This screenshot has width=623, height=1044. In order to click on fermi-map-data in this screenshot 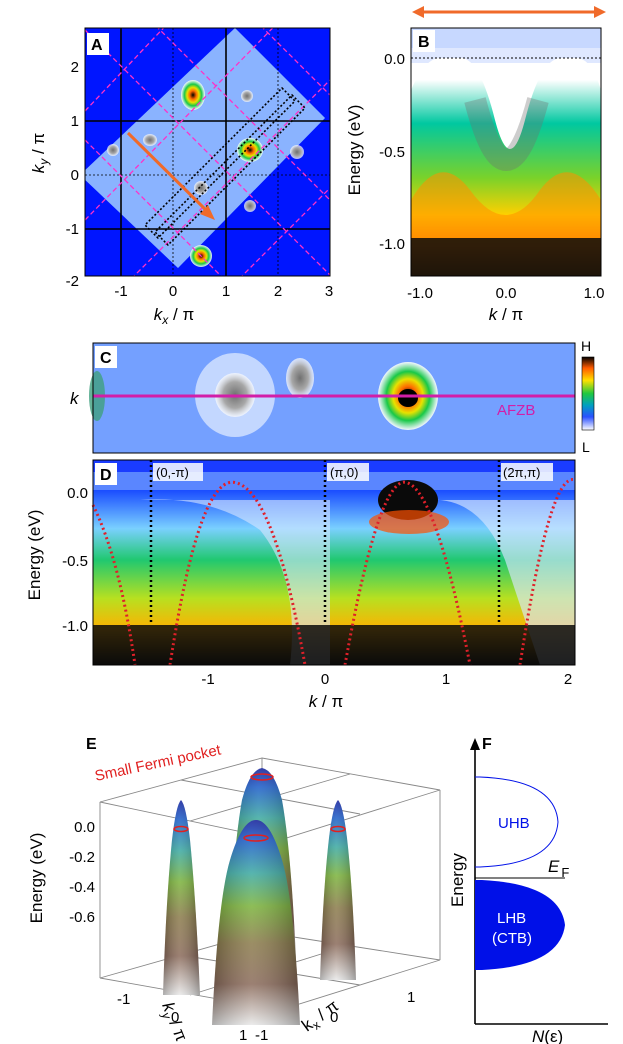, I will do `click(205, 148)`.